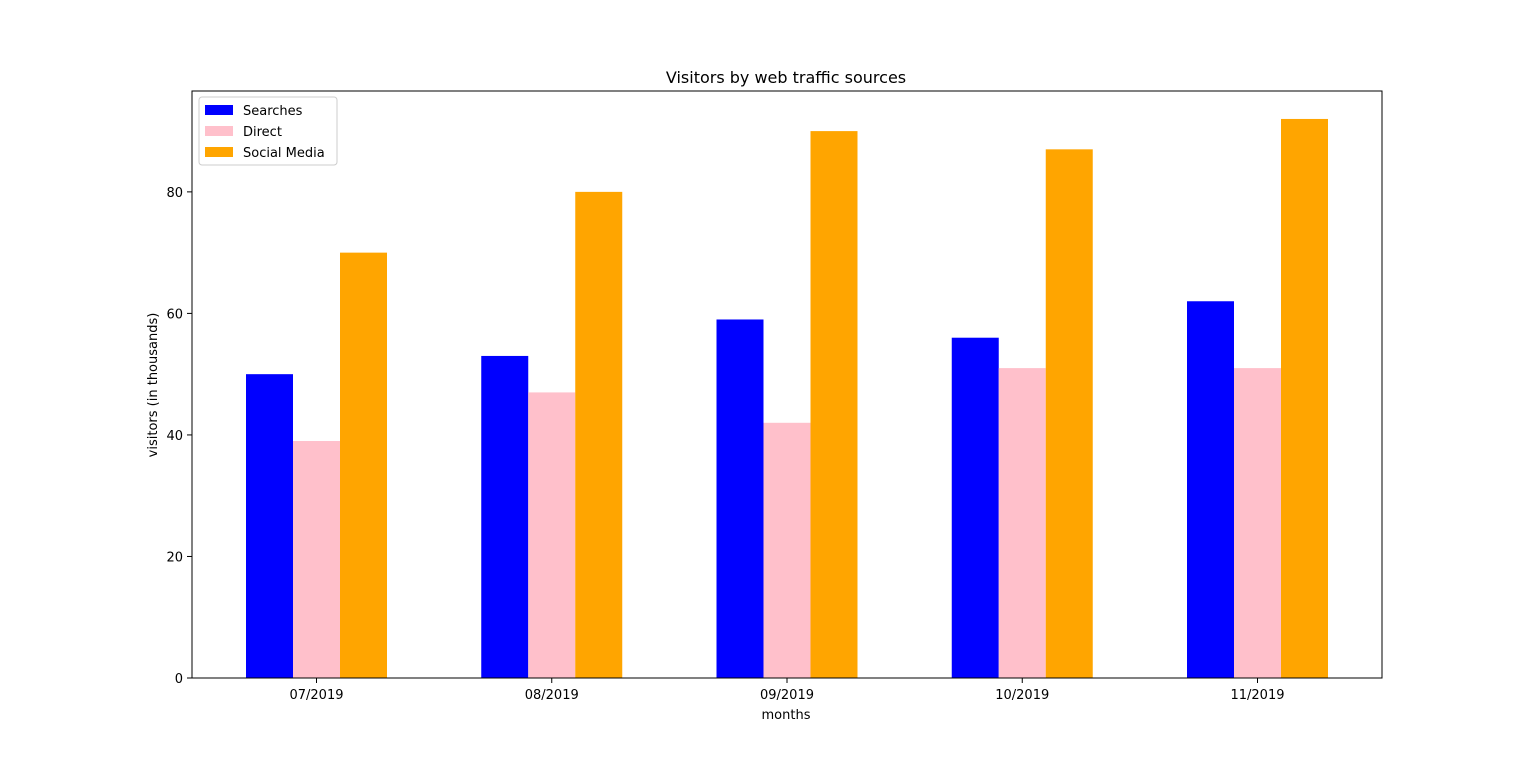  Describe the element at coordinates (219, 110) in the screenshot. I see `legend-swatch-searches` at that location.